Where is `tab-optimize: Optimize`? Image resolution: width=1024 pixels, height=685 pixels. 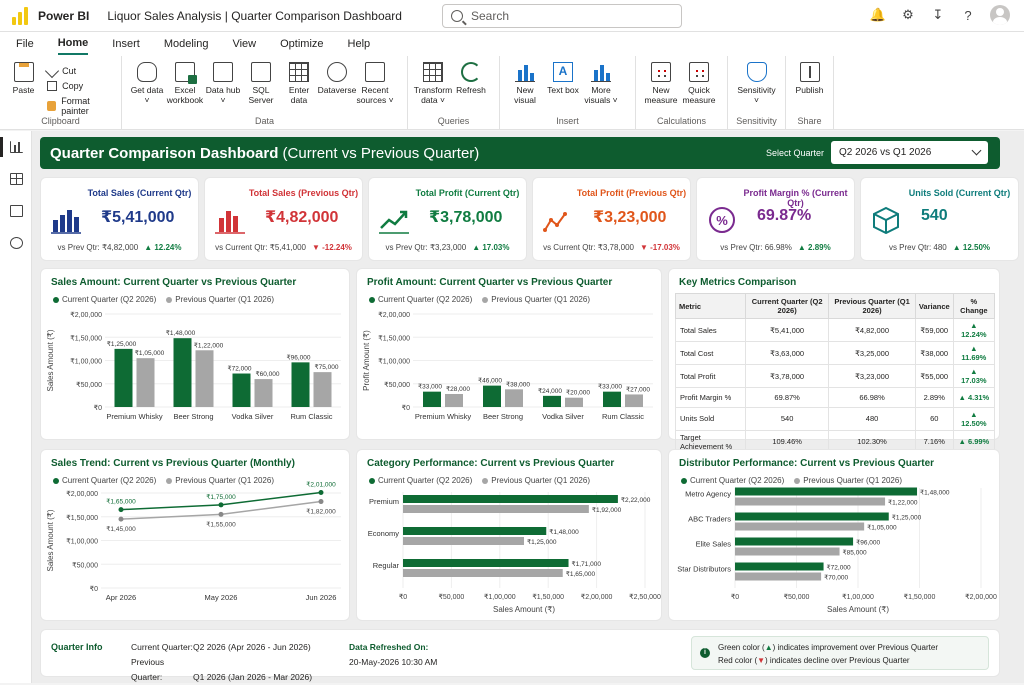
tab-optimize: Optimize is located at coordinates (302, 44).